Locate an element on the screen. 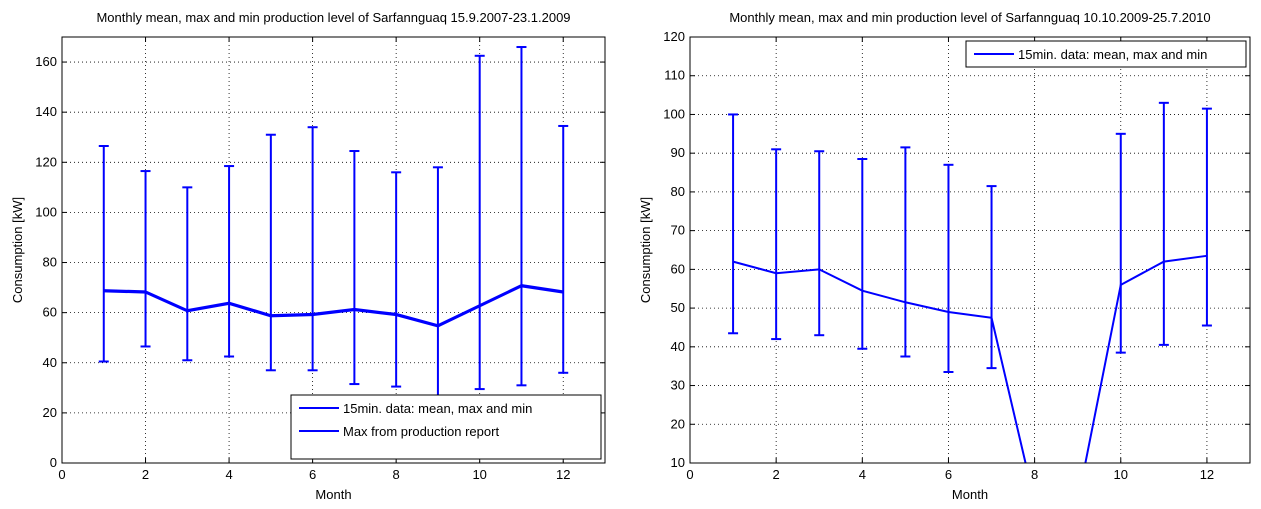 This screenshot has height=509, width=1261. legend-box is located at coordinates (446, 427).